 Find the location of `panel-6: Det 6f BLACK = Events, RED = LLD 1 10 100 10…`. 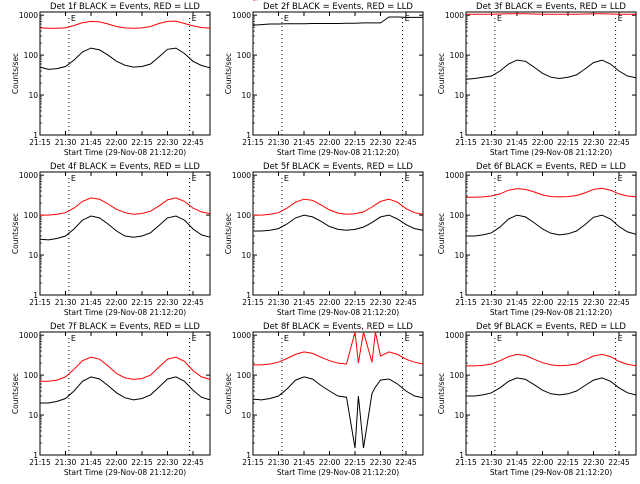

panel-6: Det 6f BLACK = Events, RED = LLD 1 10 100 10… is located at coordinates (537, 239).